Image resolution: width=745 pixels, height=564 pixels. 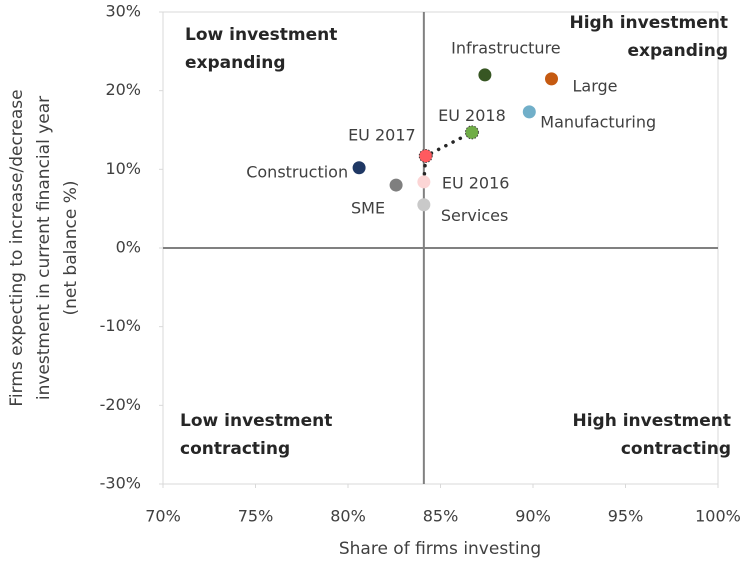 I want to click on point-label: Large, so click(x=595, y=85).